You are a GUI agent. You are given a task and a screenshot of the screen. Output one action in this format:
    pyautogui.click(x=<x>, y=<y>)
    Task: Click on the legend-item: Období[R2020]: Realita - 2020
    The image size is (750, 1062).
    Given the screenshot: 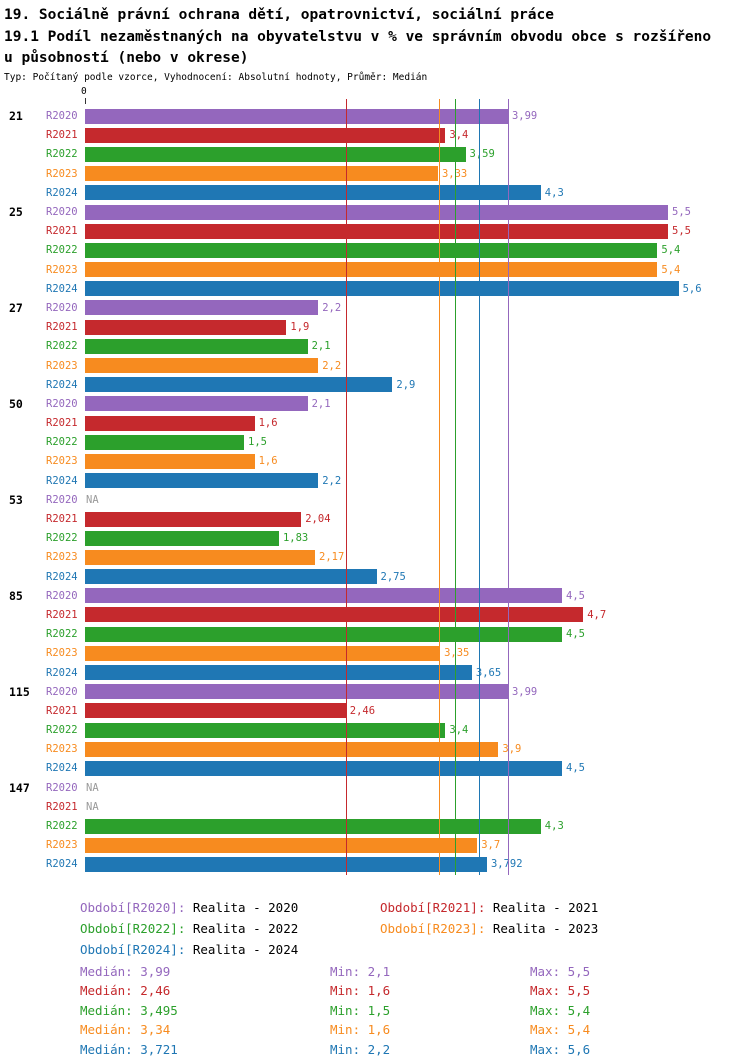 What is the action you would take?
    pyautogui.click(x=230, y=907)
    